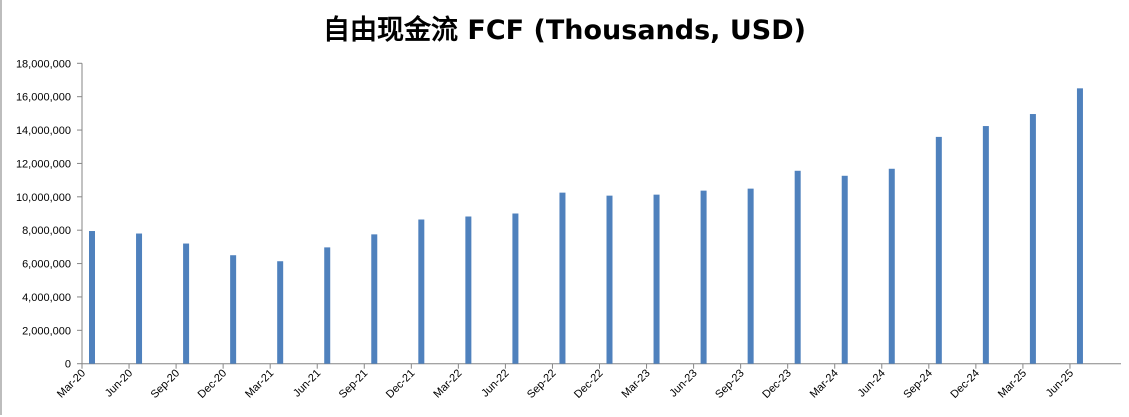  What do you see at coordinates (46, 298) in the screenshot?
I see `y-tick-label: 4,000,000` at bounding box center [46, 298].